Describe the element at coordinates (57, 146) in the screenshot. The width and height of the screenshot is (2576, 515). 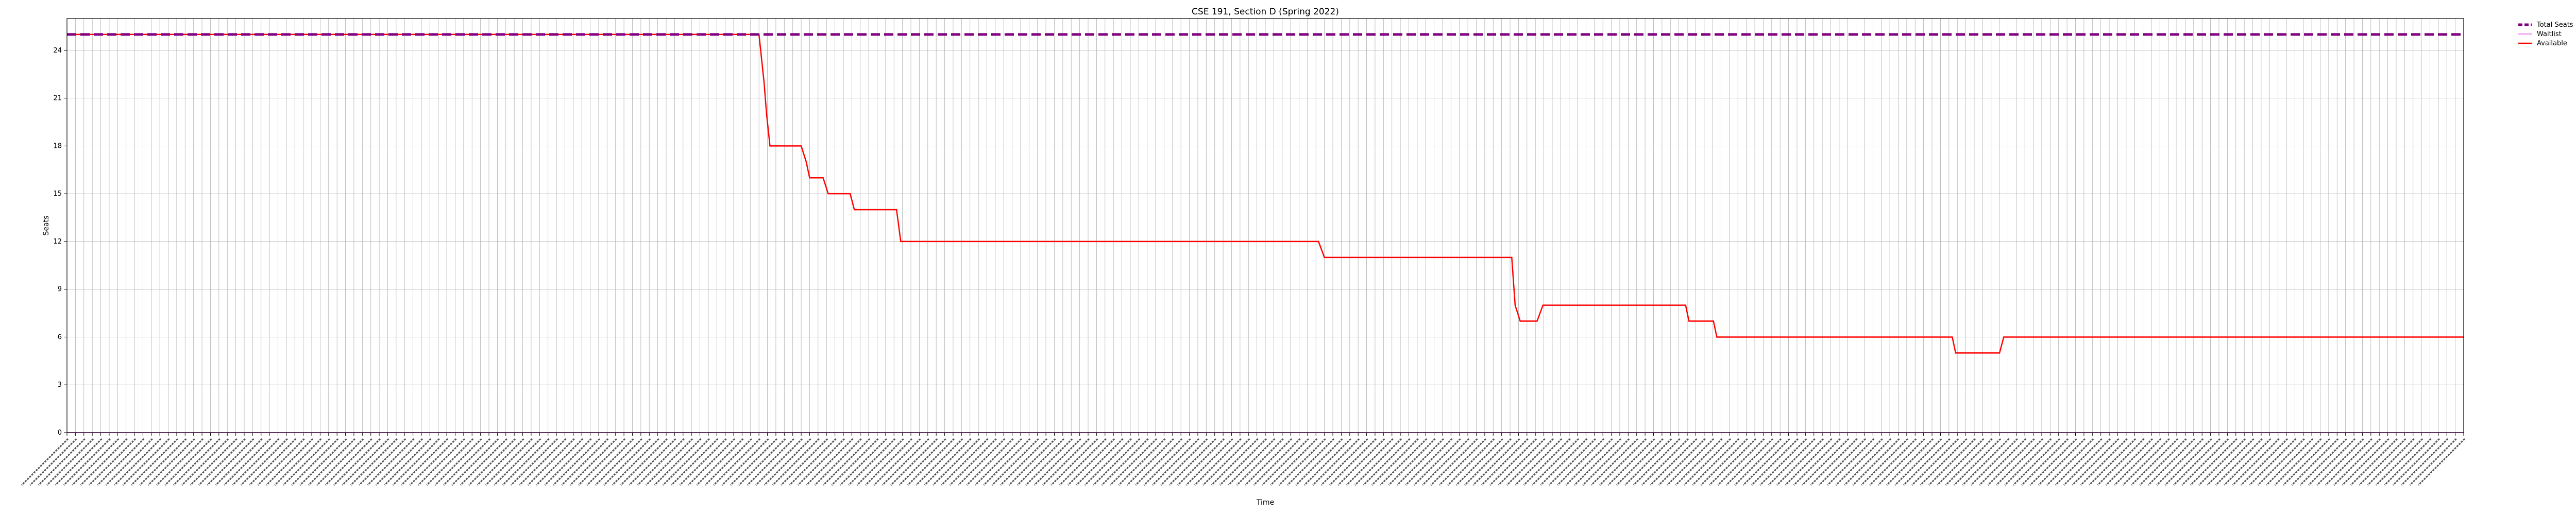
I see `y-tick-label: 18` at that location.